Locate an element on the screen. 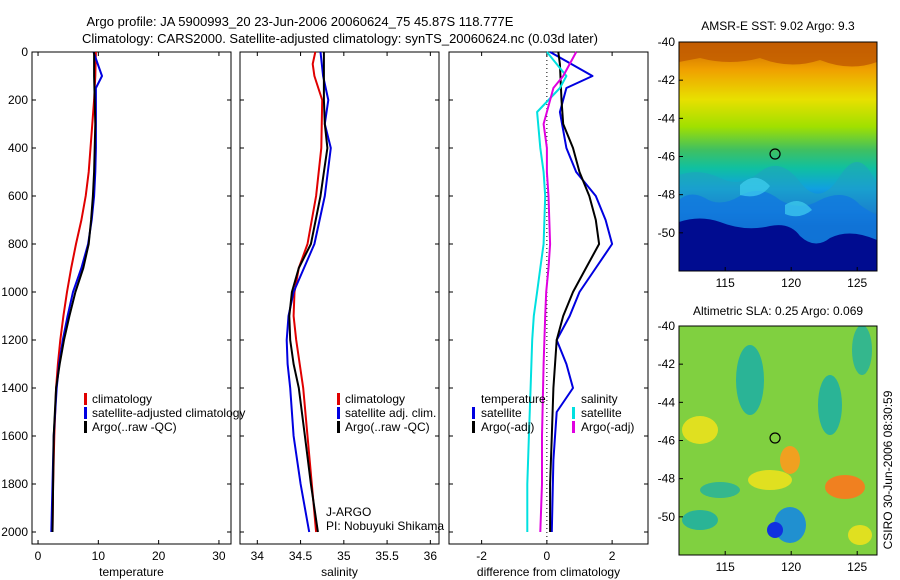 The image size is (900, 580). y-tick-label: 800 is located at coordinates (18, 244).